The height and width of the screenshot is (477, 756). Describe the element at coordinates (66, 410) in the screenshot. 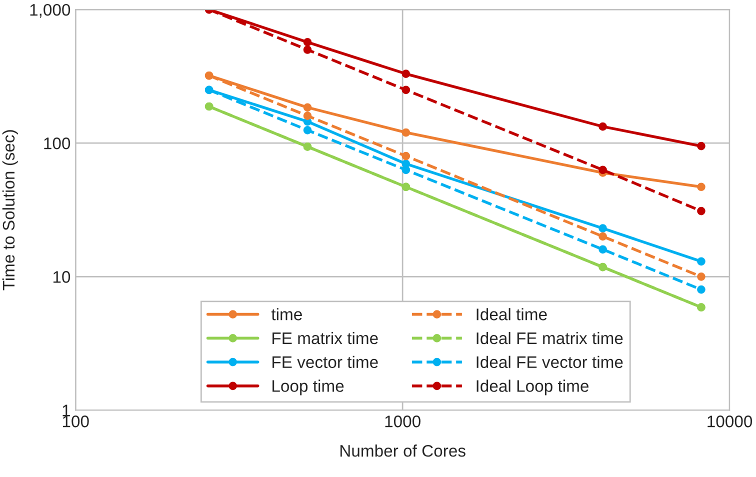

I see `y-tick-label: 1` at that location.